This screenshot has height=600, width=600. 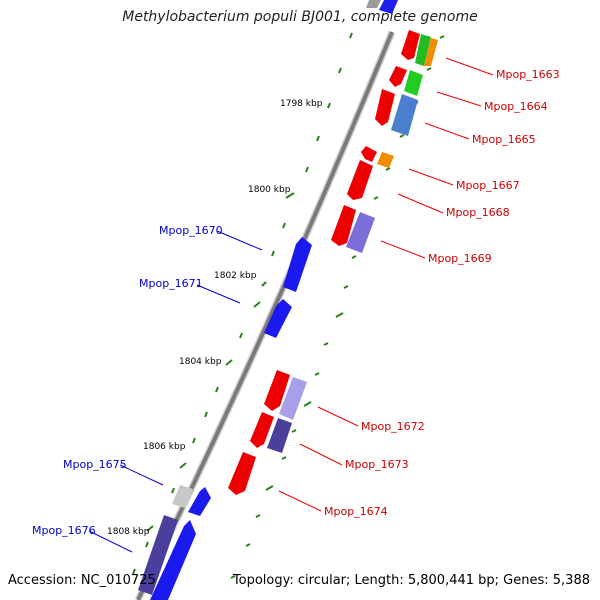 I want to click on gene-arrow-top-blue, so click(x=388, y=7).